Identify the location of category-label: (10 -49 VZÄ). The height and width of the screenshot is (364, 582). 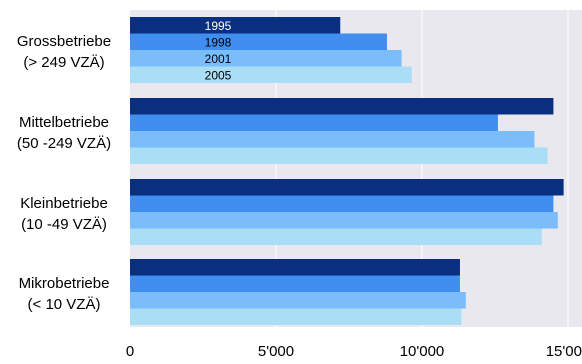
(64, 224).